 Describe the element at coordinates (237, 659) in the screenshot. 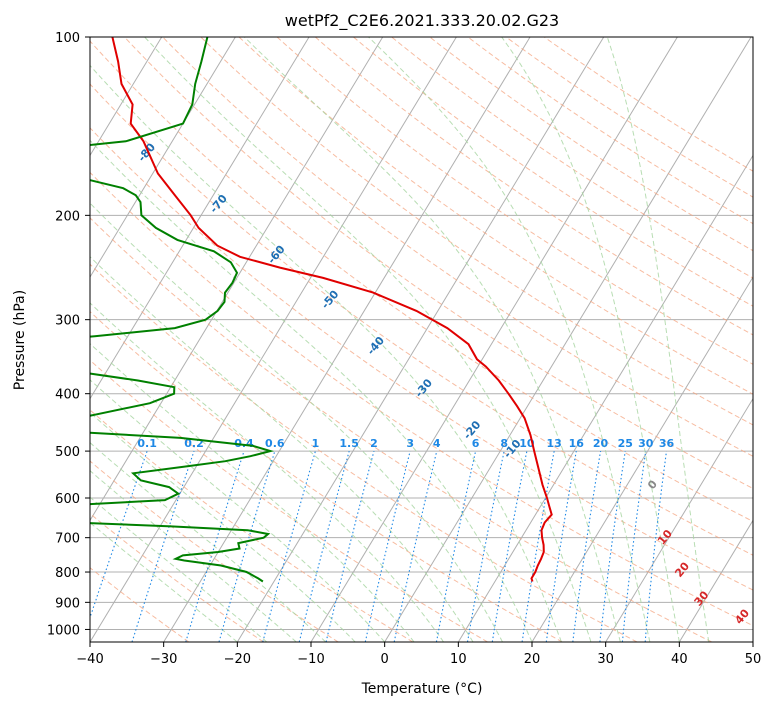

I see `x-tick-label: −20` at that location.